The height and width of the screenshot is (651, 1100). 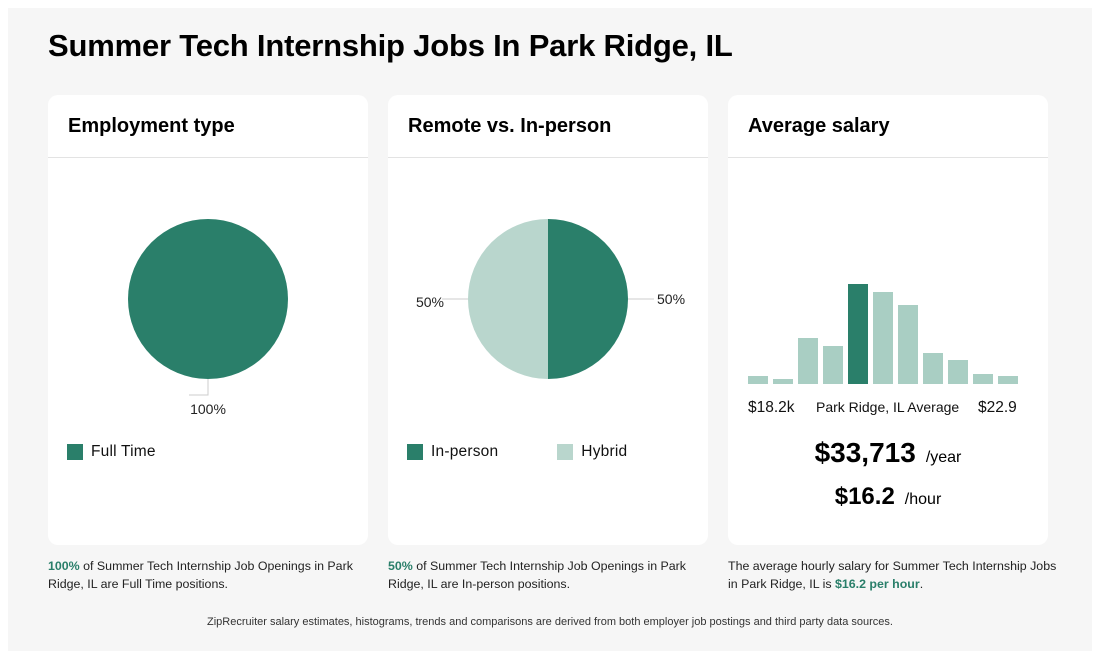 I want to click on salary-yearly-unit: /year, so click(x=943, y=457).